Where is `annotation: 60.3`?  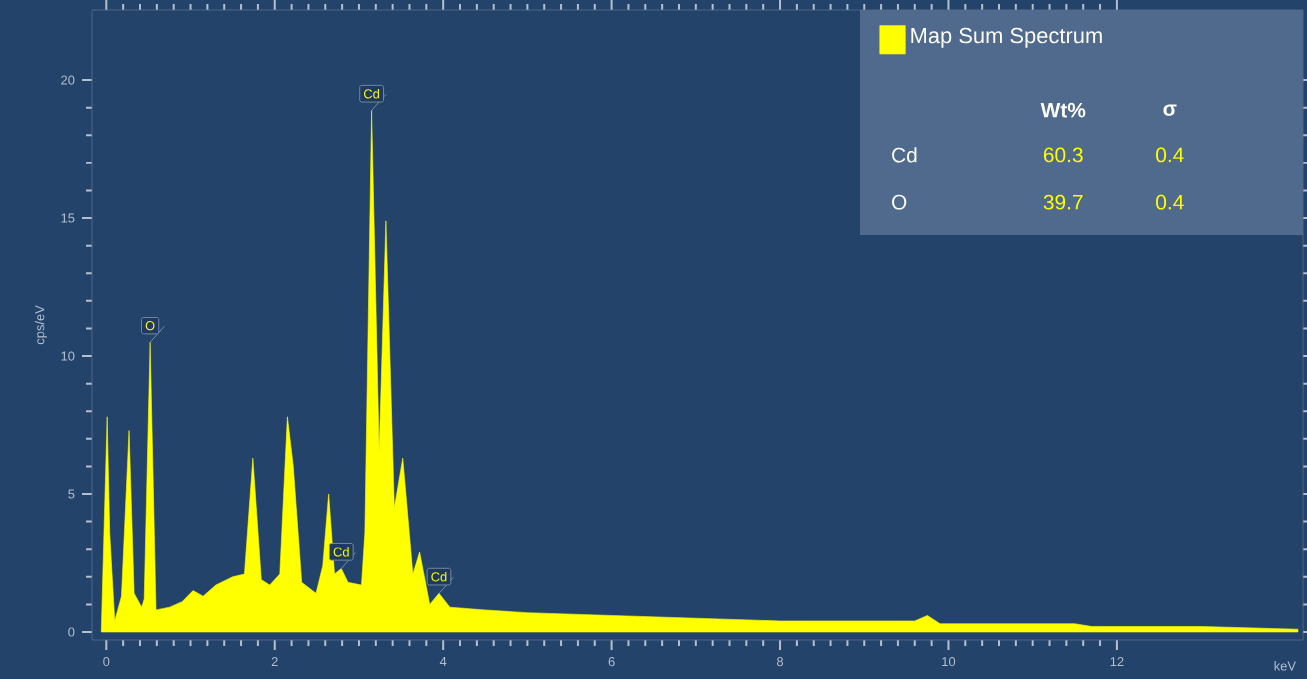 annotation: 60.3 is located at coordinates (1063, 155).